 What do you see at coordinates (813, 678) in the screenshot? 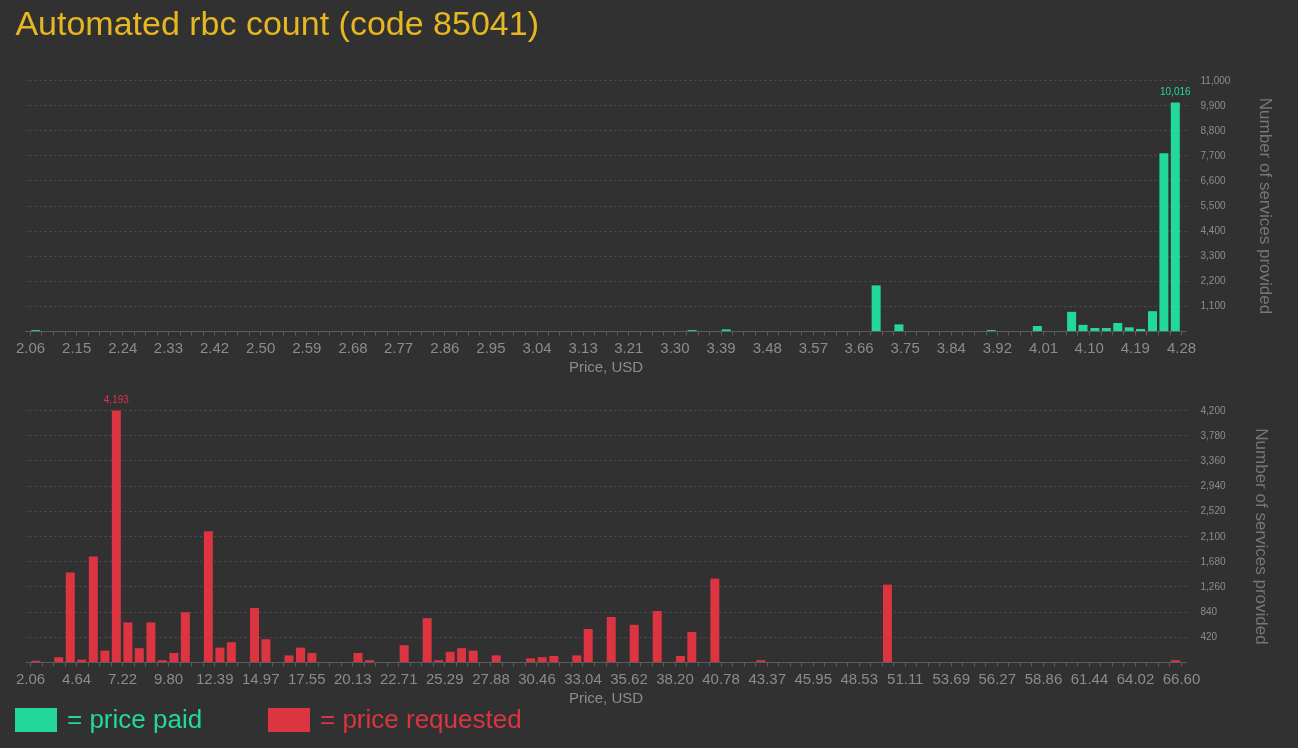
I see `x-tick-label: 45.95` at bounding box center [813, 678].